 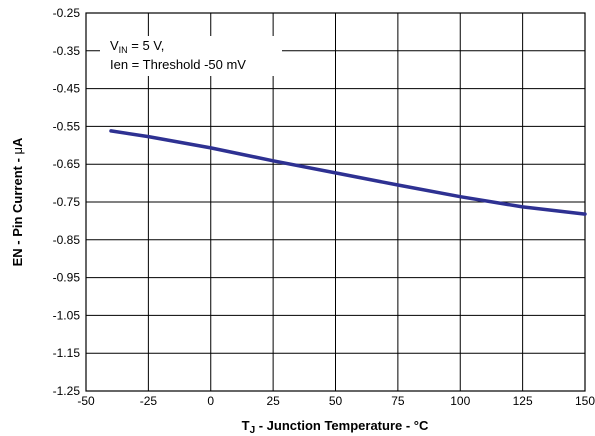 What do you see at coordinates (17, 201) in the screenshot?
I see `y-axis-title: EN - Pin Current - μA` at bounding box center [17, 201].